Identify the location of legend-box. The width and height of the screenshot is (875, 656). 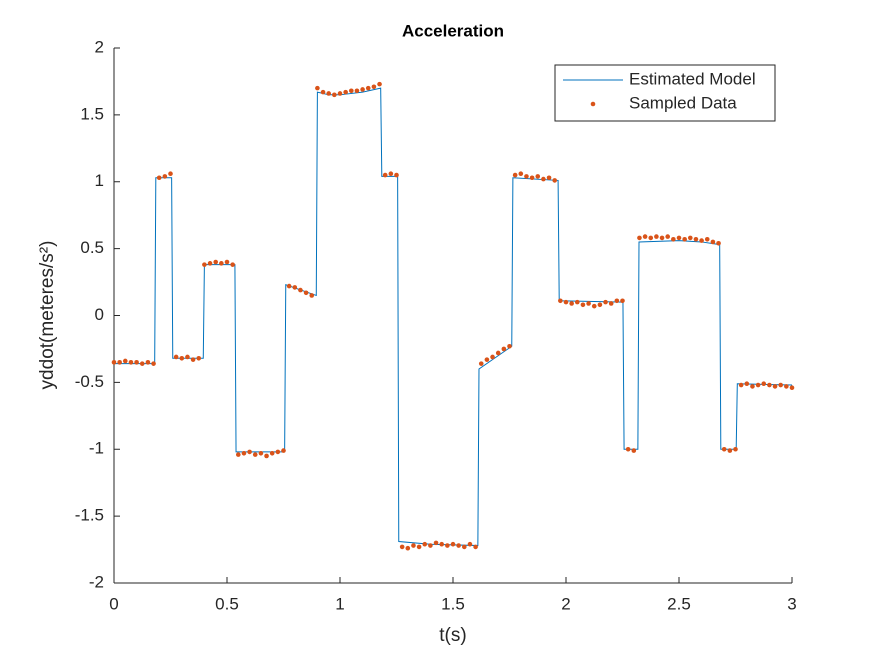
(665, 93).